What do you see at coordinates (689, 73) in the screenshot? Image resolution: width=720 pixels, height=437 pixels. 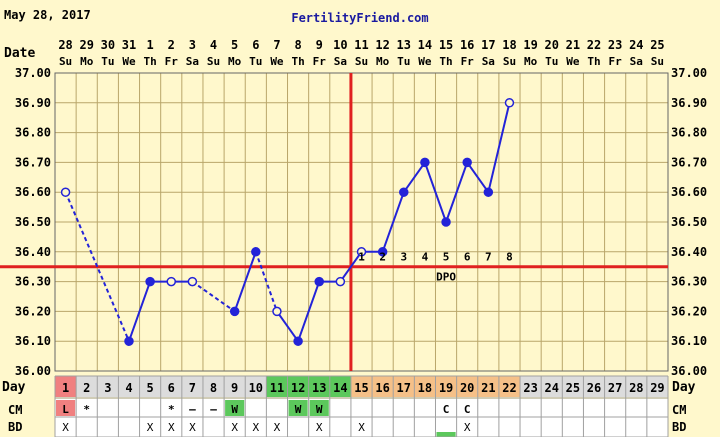 I see `y-tick-label-right: 37.00` at bounding box center [689, 73].